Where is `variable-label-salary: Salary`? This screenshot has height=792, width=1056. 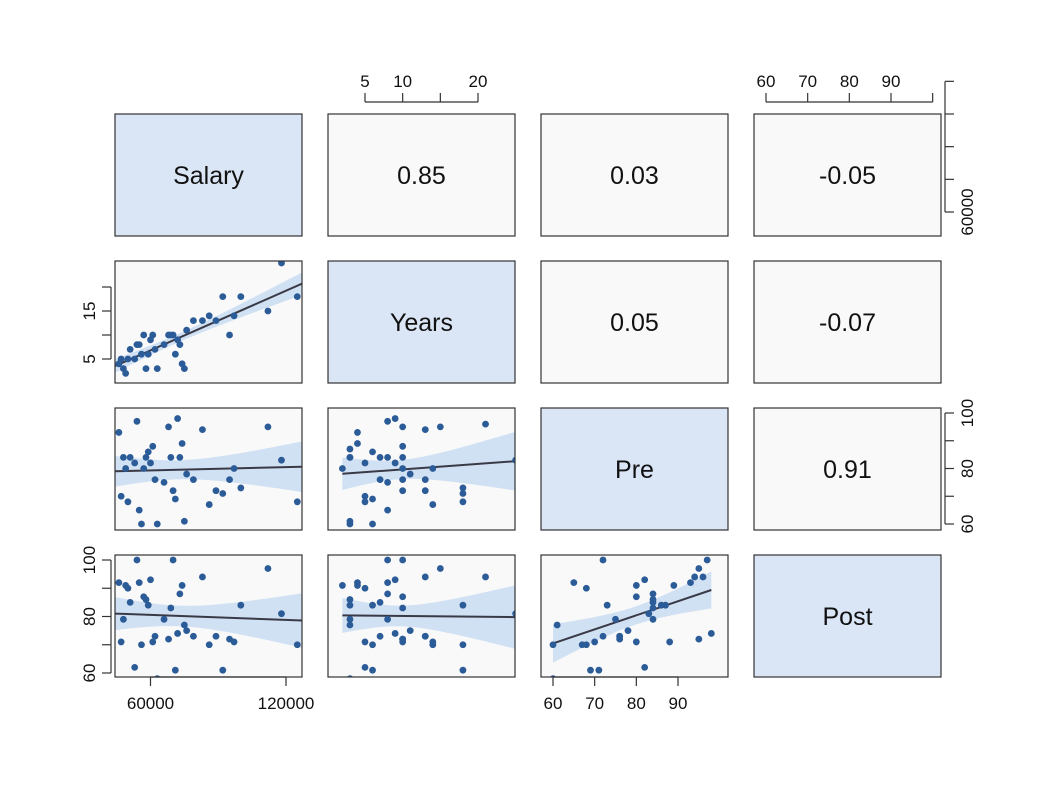
variable-label-salary: Salary is located at coordinates (208, 176).